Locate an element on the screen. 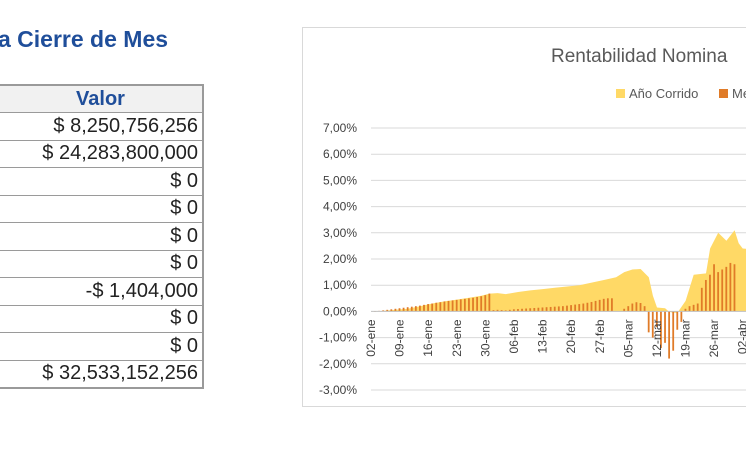 Image resolution: width=746 pixels, height=450 pixels. total-value-cell: $ 32,533,152,256 is located at coordinates (102, 373).